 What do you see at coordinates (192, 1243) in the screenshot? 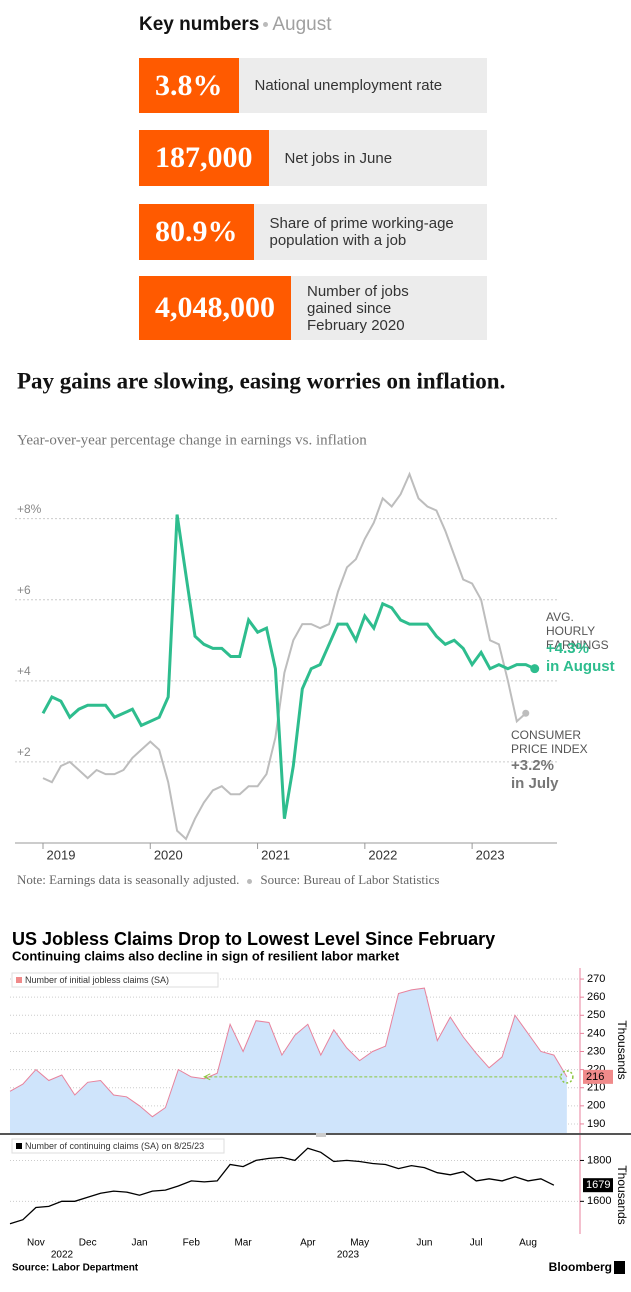
I see `x-tick-label: Feb` at bounding box center [192, 1243].